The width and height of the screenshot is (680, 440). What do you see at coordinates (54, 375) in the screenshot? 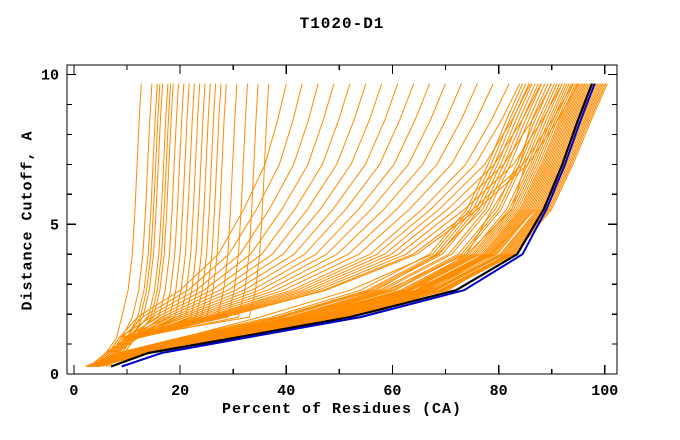
I see `y-tick-label: 0` at bounding box center [54, 375].